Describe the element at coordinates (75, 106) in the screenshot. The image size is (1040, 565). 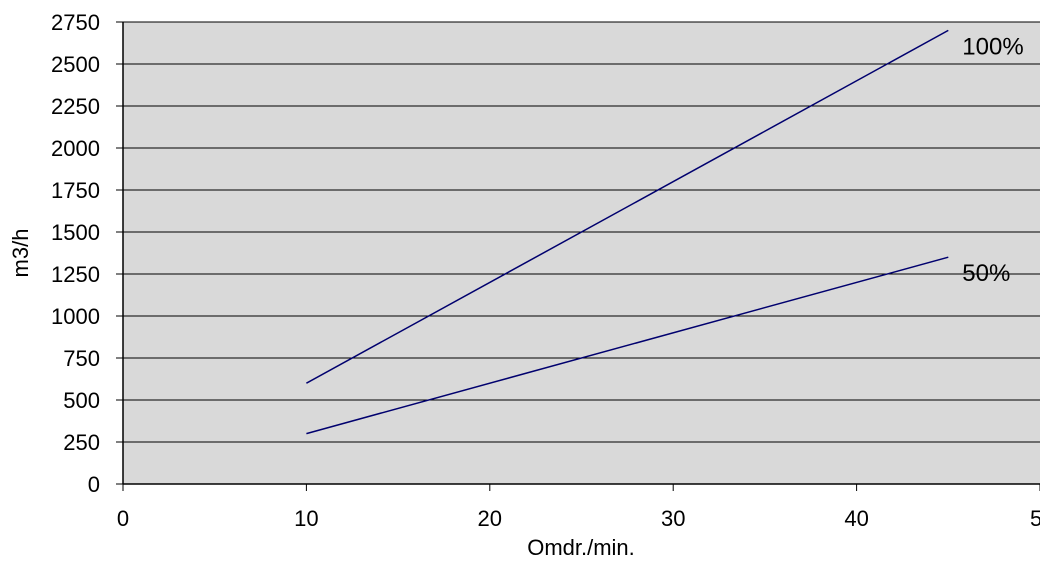
I see `y-tick-label: 2250` at that location.